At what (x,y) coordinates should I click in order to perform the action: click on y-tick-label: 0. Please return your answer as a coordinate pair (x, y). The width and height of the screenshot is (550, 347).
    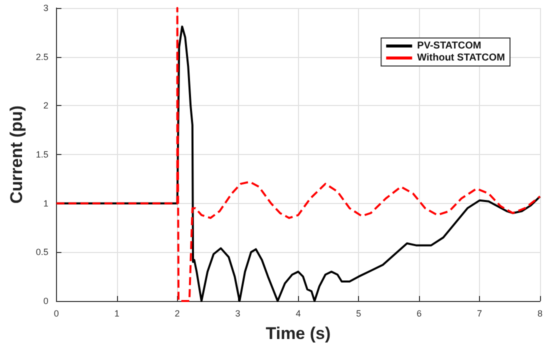
    Looking at the image, I should click on (45, 301).